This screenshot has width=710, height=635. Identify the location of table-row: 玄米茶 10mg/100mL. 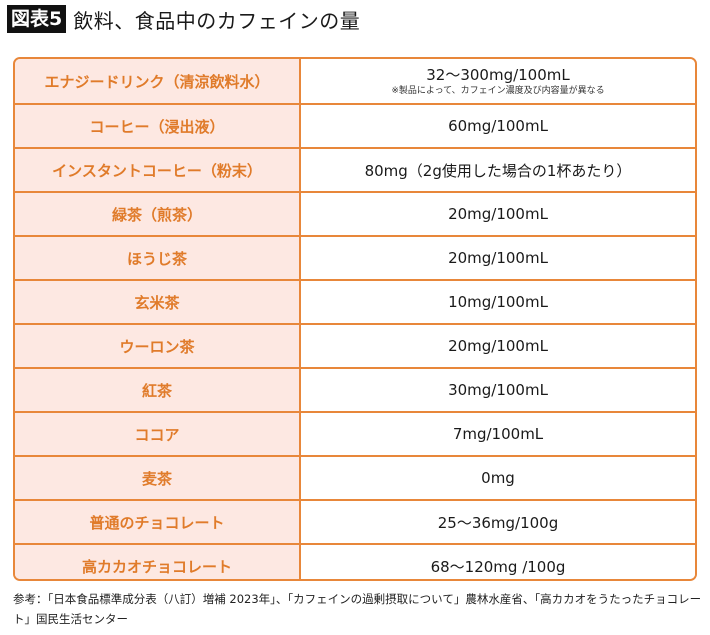
(355, 302).